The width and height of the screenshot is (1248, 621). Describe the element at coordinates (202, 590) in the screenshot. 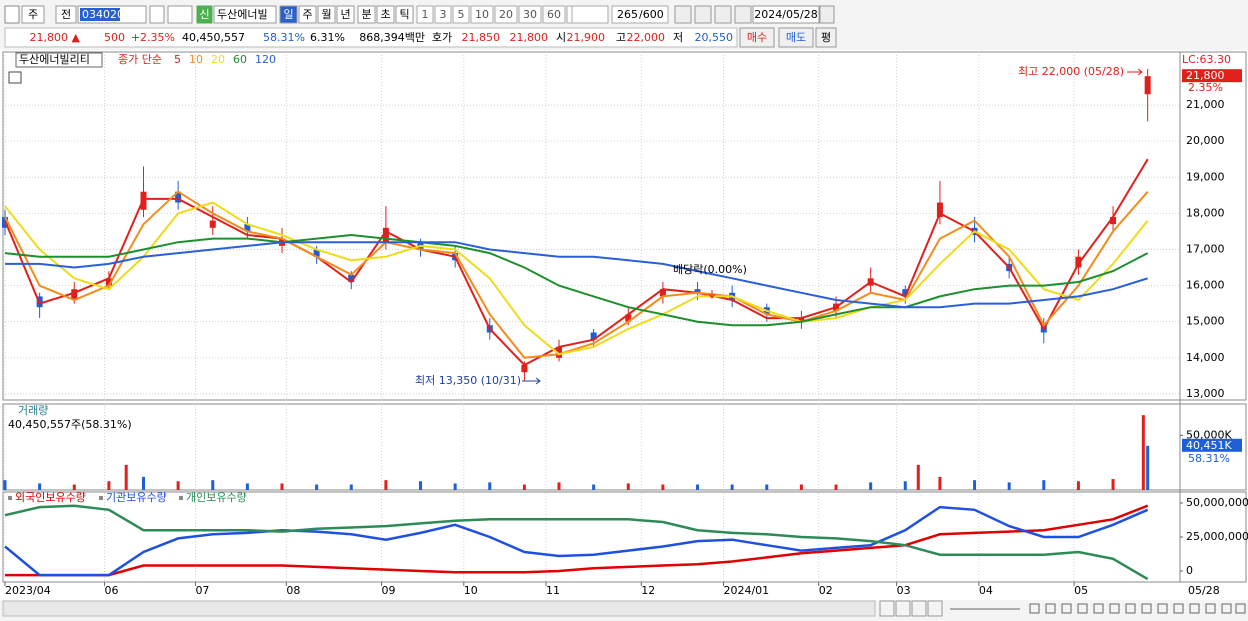

I see `x-tick-label: 07` at that location.